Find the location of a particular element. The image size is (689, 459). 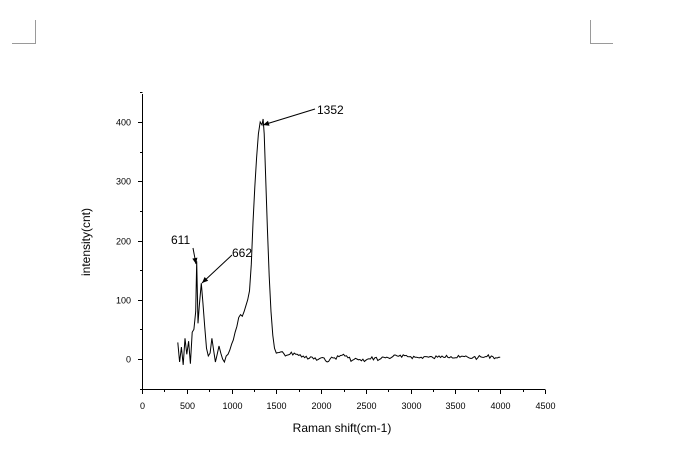

x-tick-label: 2000 is located at coordinates (321, 406).